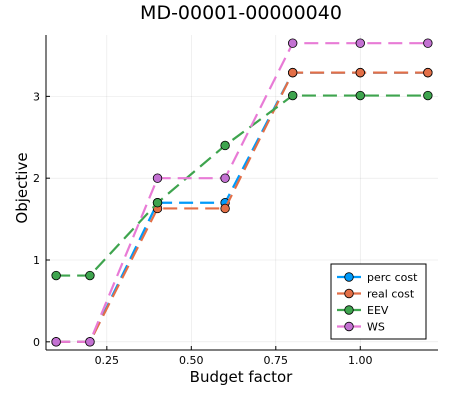 The image size is (450, 400). I want to click on y-tick-label: 3, so click(36, 96).